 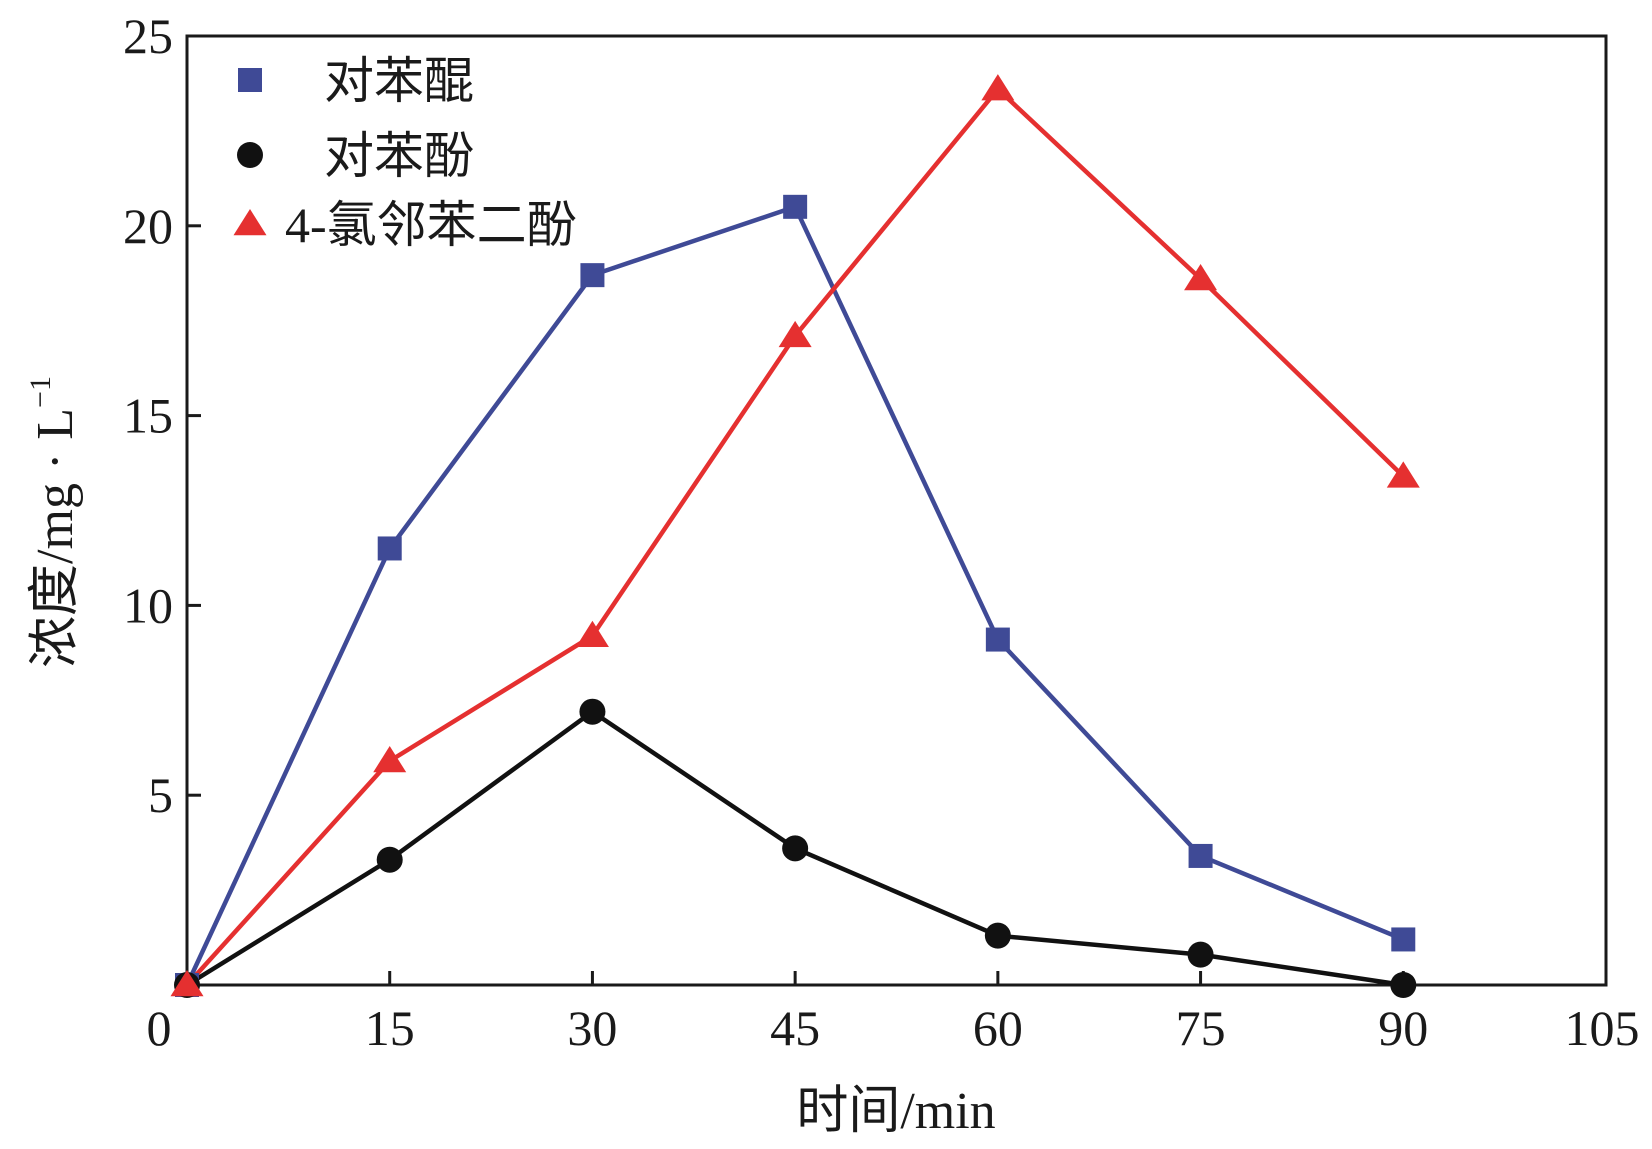 What do you see at coordinates (148, 36) in the screenshot?
I see `y-tick-label: 25` at bounding box center [148, 36].